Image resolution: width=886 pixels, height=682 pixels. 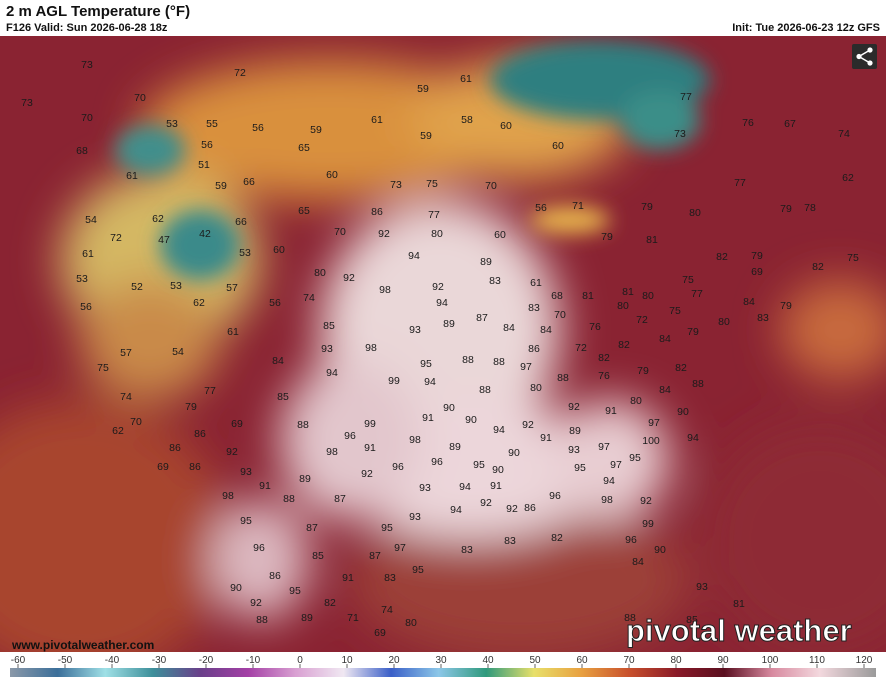 What do you see at coordinates (370, 424) in the screenshot?
I see `temperature-label: 99` at bounding box center [370, 424].